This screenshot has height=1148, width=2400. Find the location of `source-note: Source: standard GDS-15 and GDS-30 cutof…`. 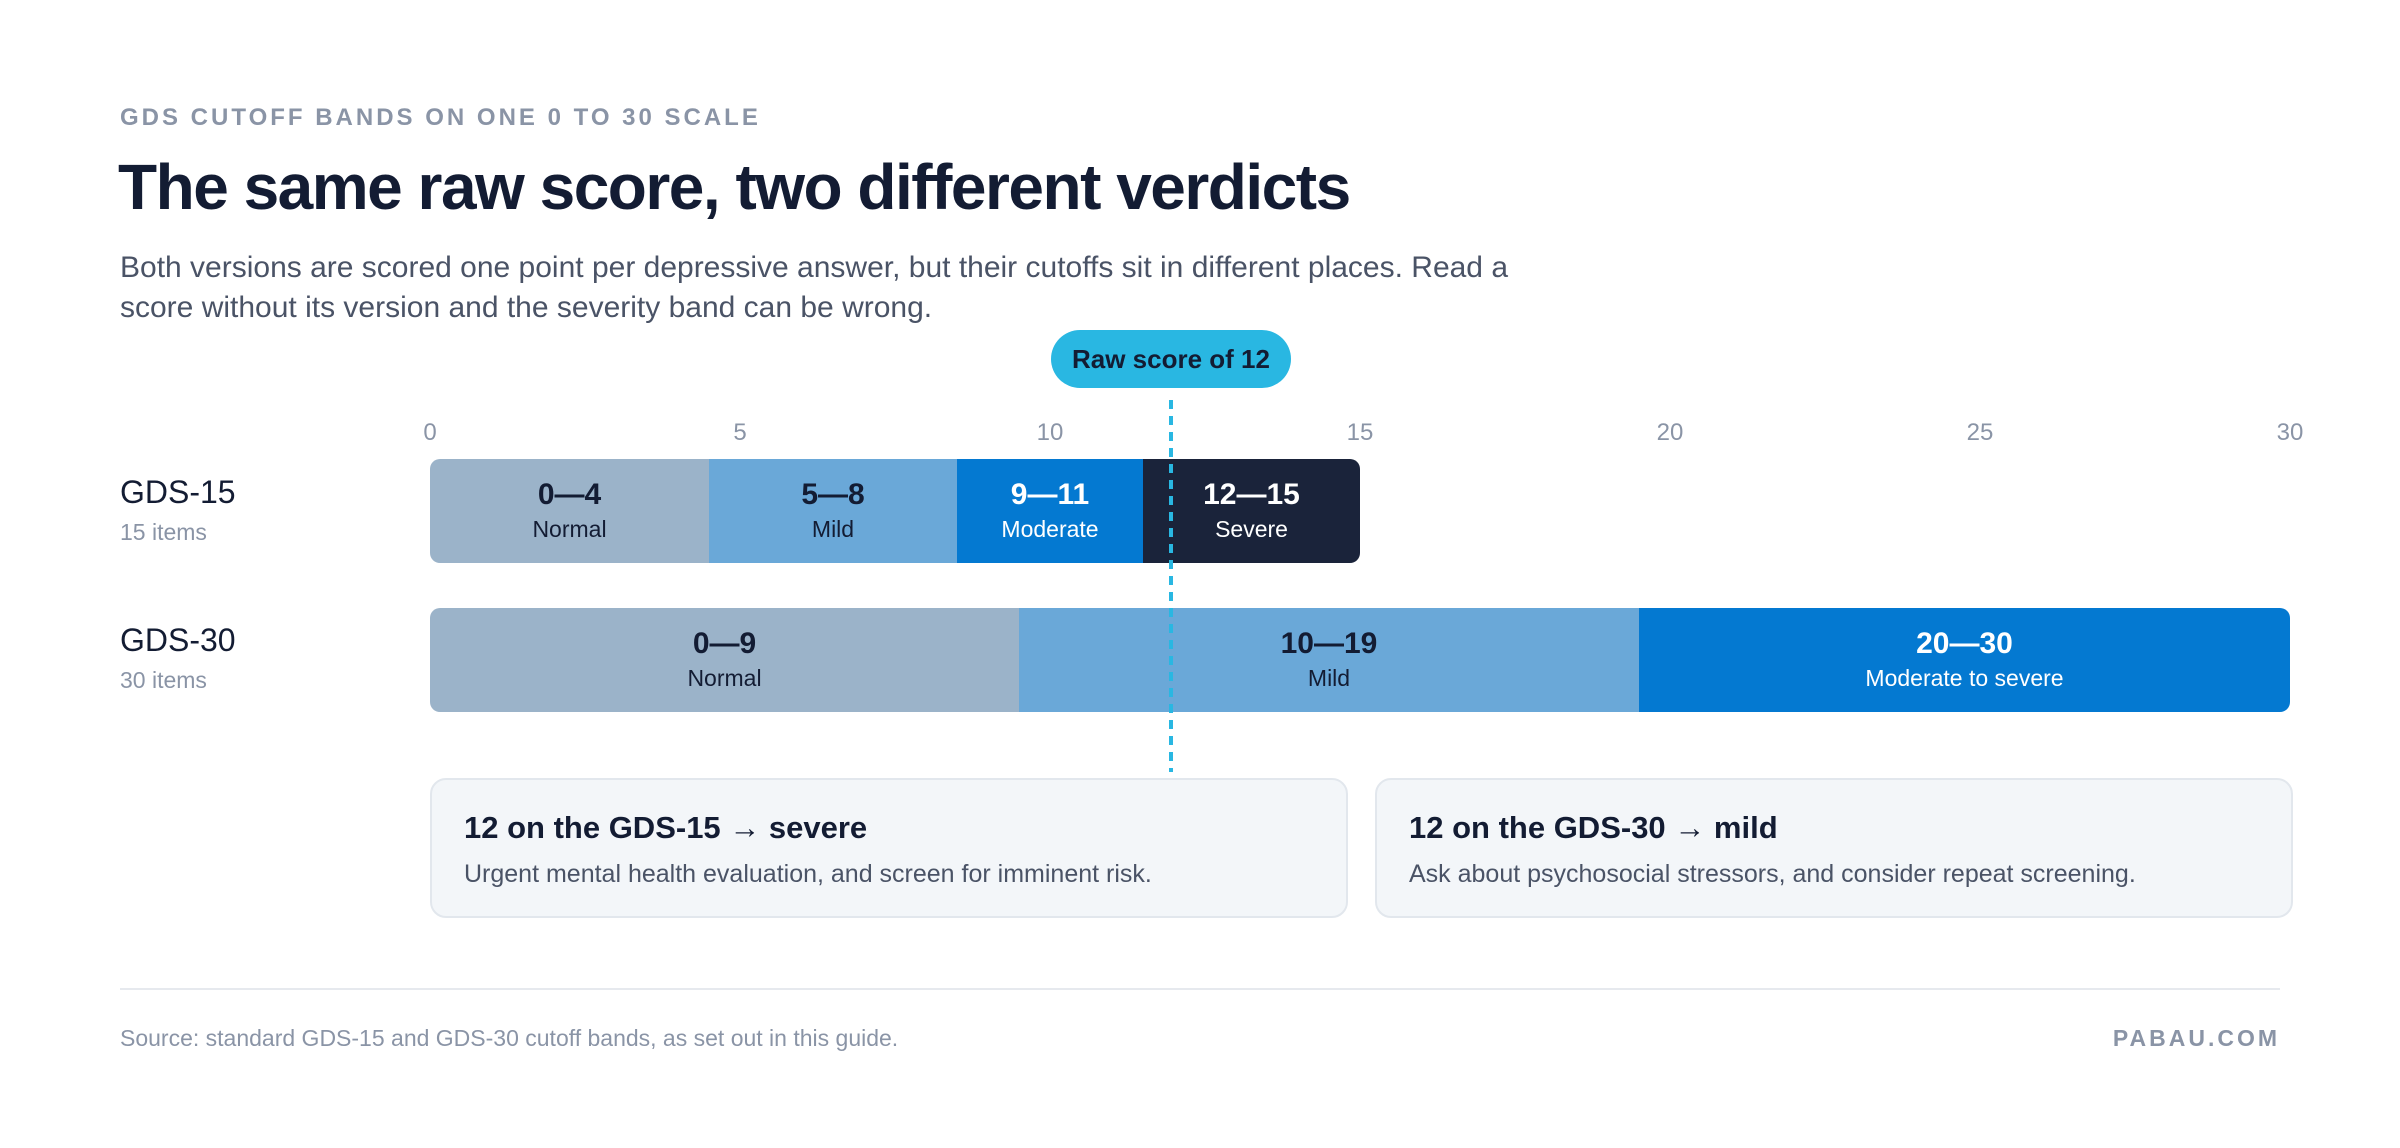

source-note: Source: standard GDS-15 and GDS-30 cutof… is located at coordinates (509, 1038).